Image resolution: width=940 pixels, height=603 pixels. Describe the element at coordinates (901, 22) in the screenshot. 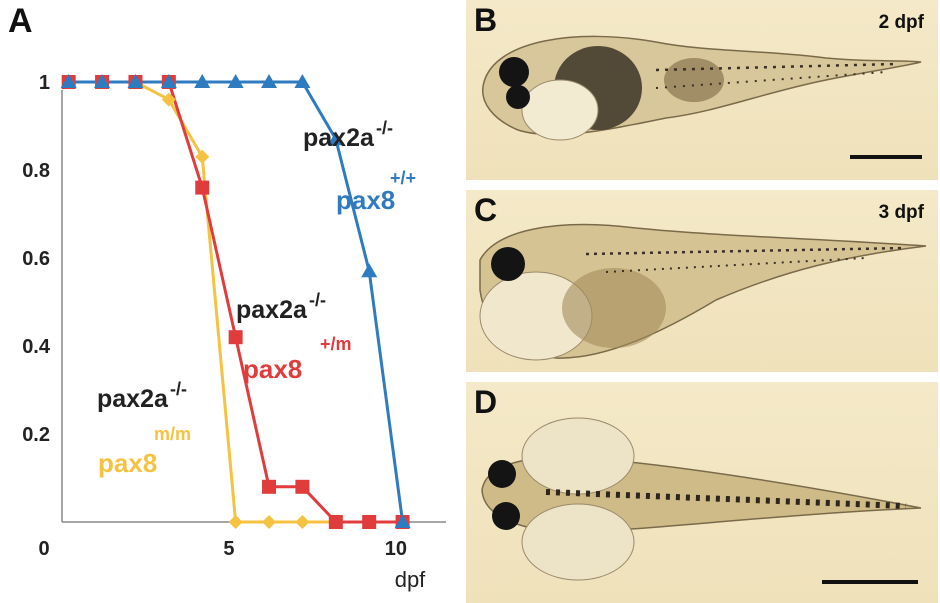

I see `stage-label-2dpf: 2 dpf` at that location.